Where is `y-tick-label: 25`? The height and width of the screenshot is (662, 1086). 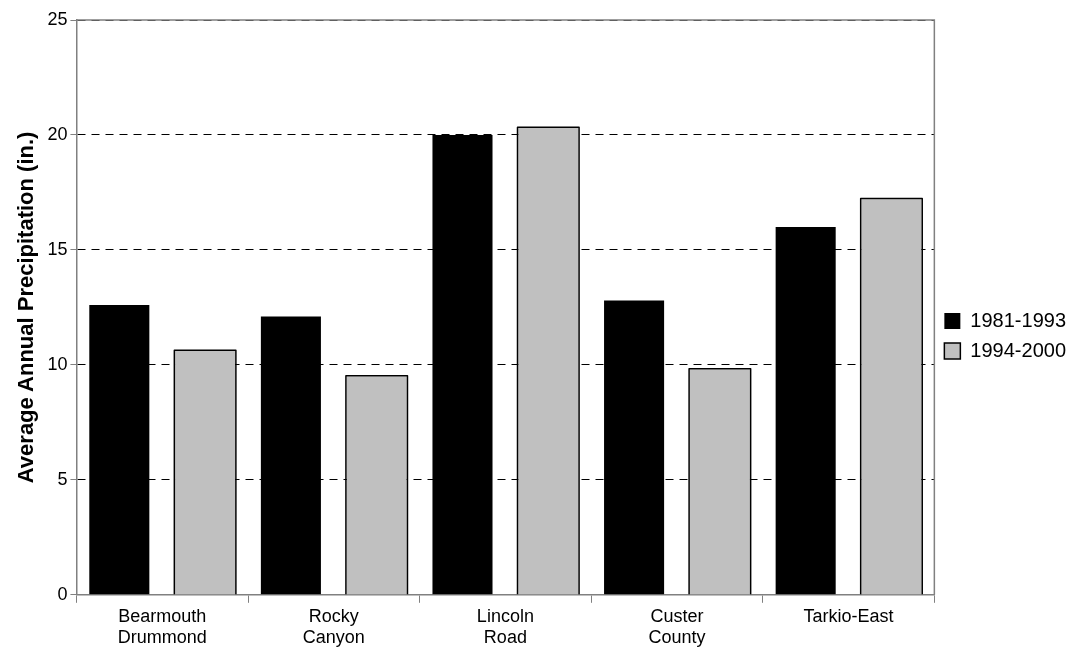 y-tick-label: 25 is located at coordinates (57, 18).